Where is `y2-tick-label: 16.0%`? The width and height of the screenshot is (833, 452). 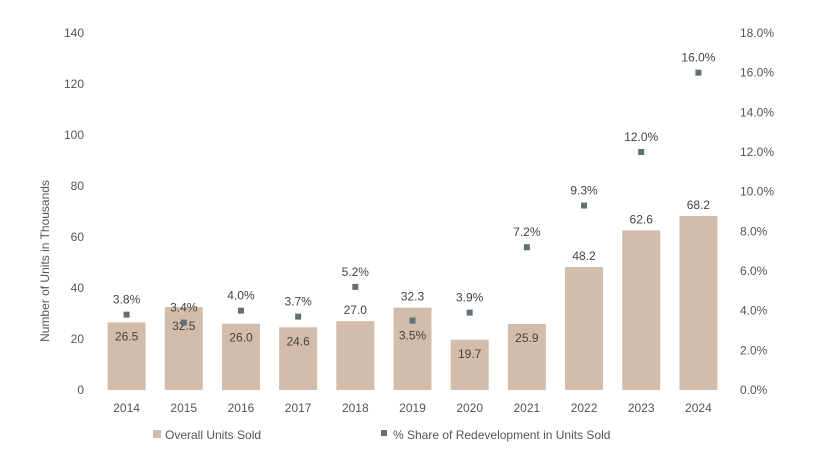
y2-tick-label: 16.0% is located at coordinates (757, 73).